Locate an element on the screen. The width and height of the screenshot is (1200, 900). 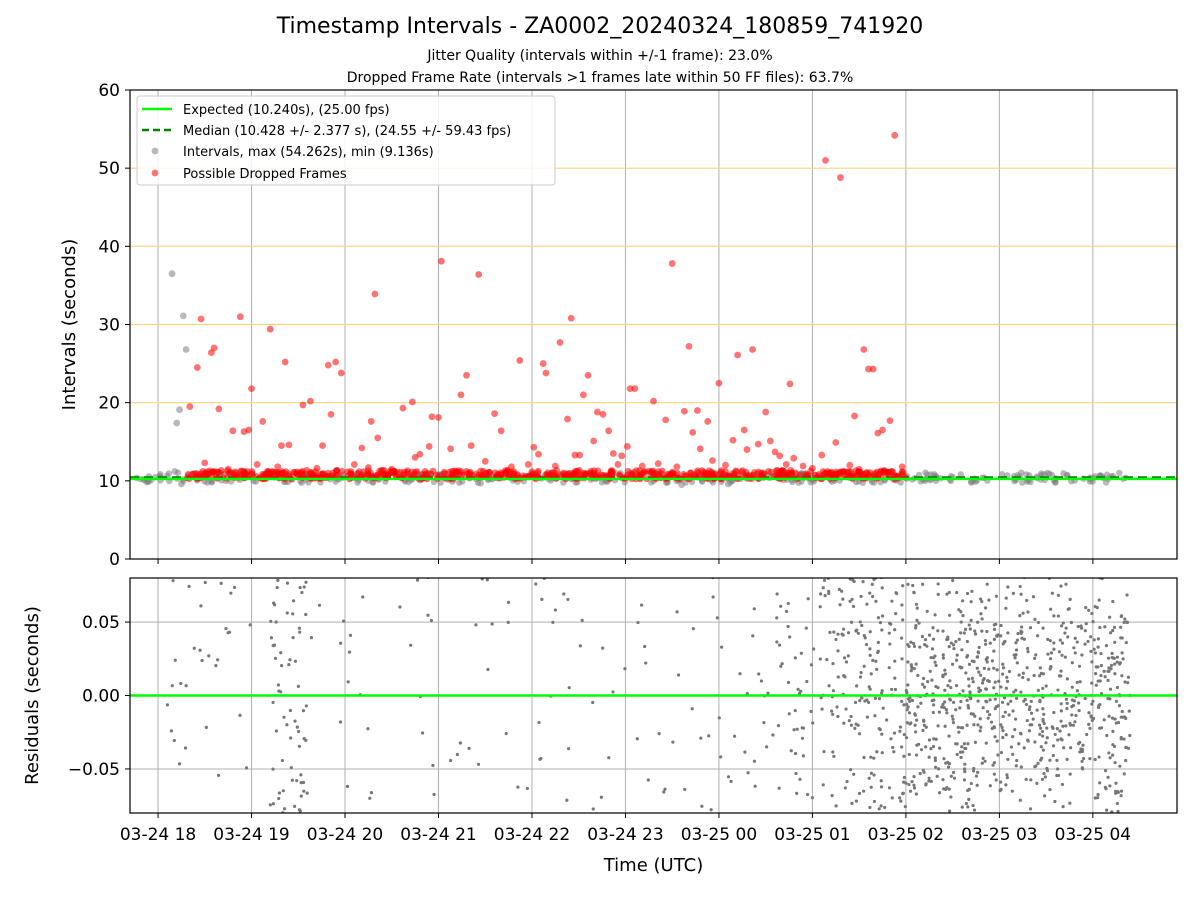
bottom-xtick-label: 03-25 04 is located at coordinates (1093, 835).